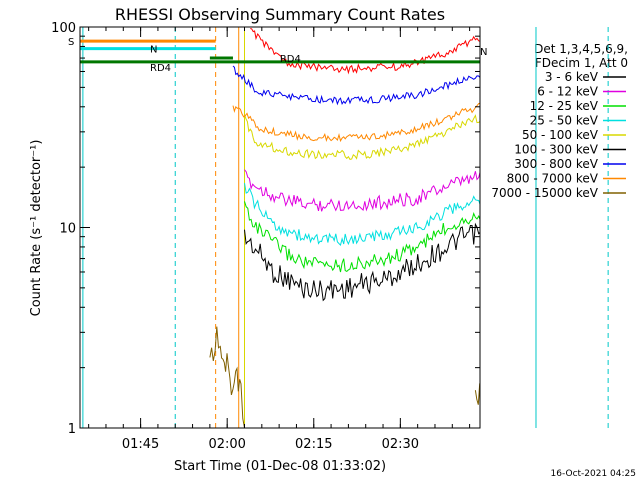 The image size is (640, 484). What do you see at coordinates (564, 106) in the screenshot?
I see `legend-label-2: 12 - 25 keV` at bounding box center [564, 106].